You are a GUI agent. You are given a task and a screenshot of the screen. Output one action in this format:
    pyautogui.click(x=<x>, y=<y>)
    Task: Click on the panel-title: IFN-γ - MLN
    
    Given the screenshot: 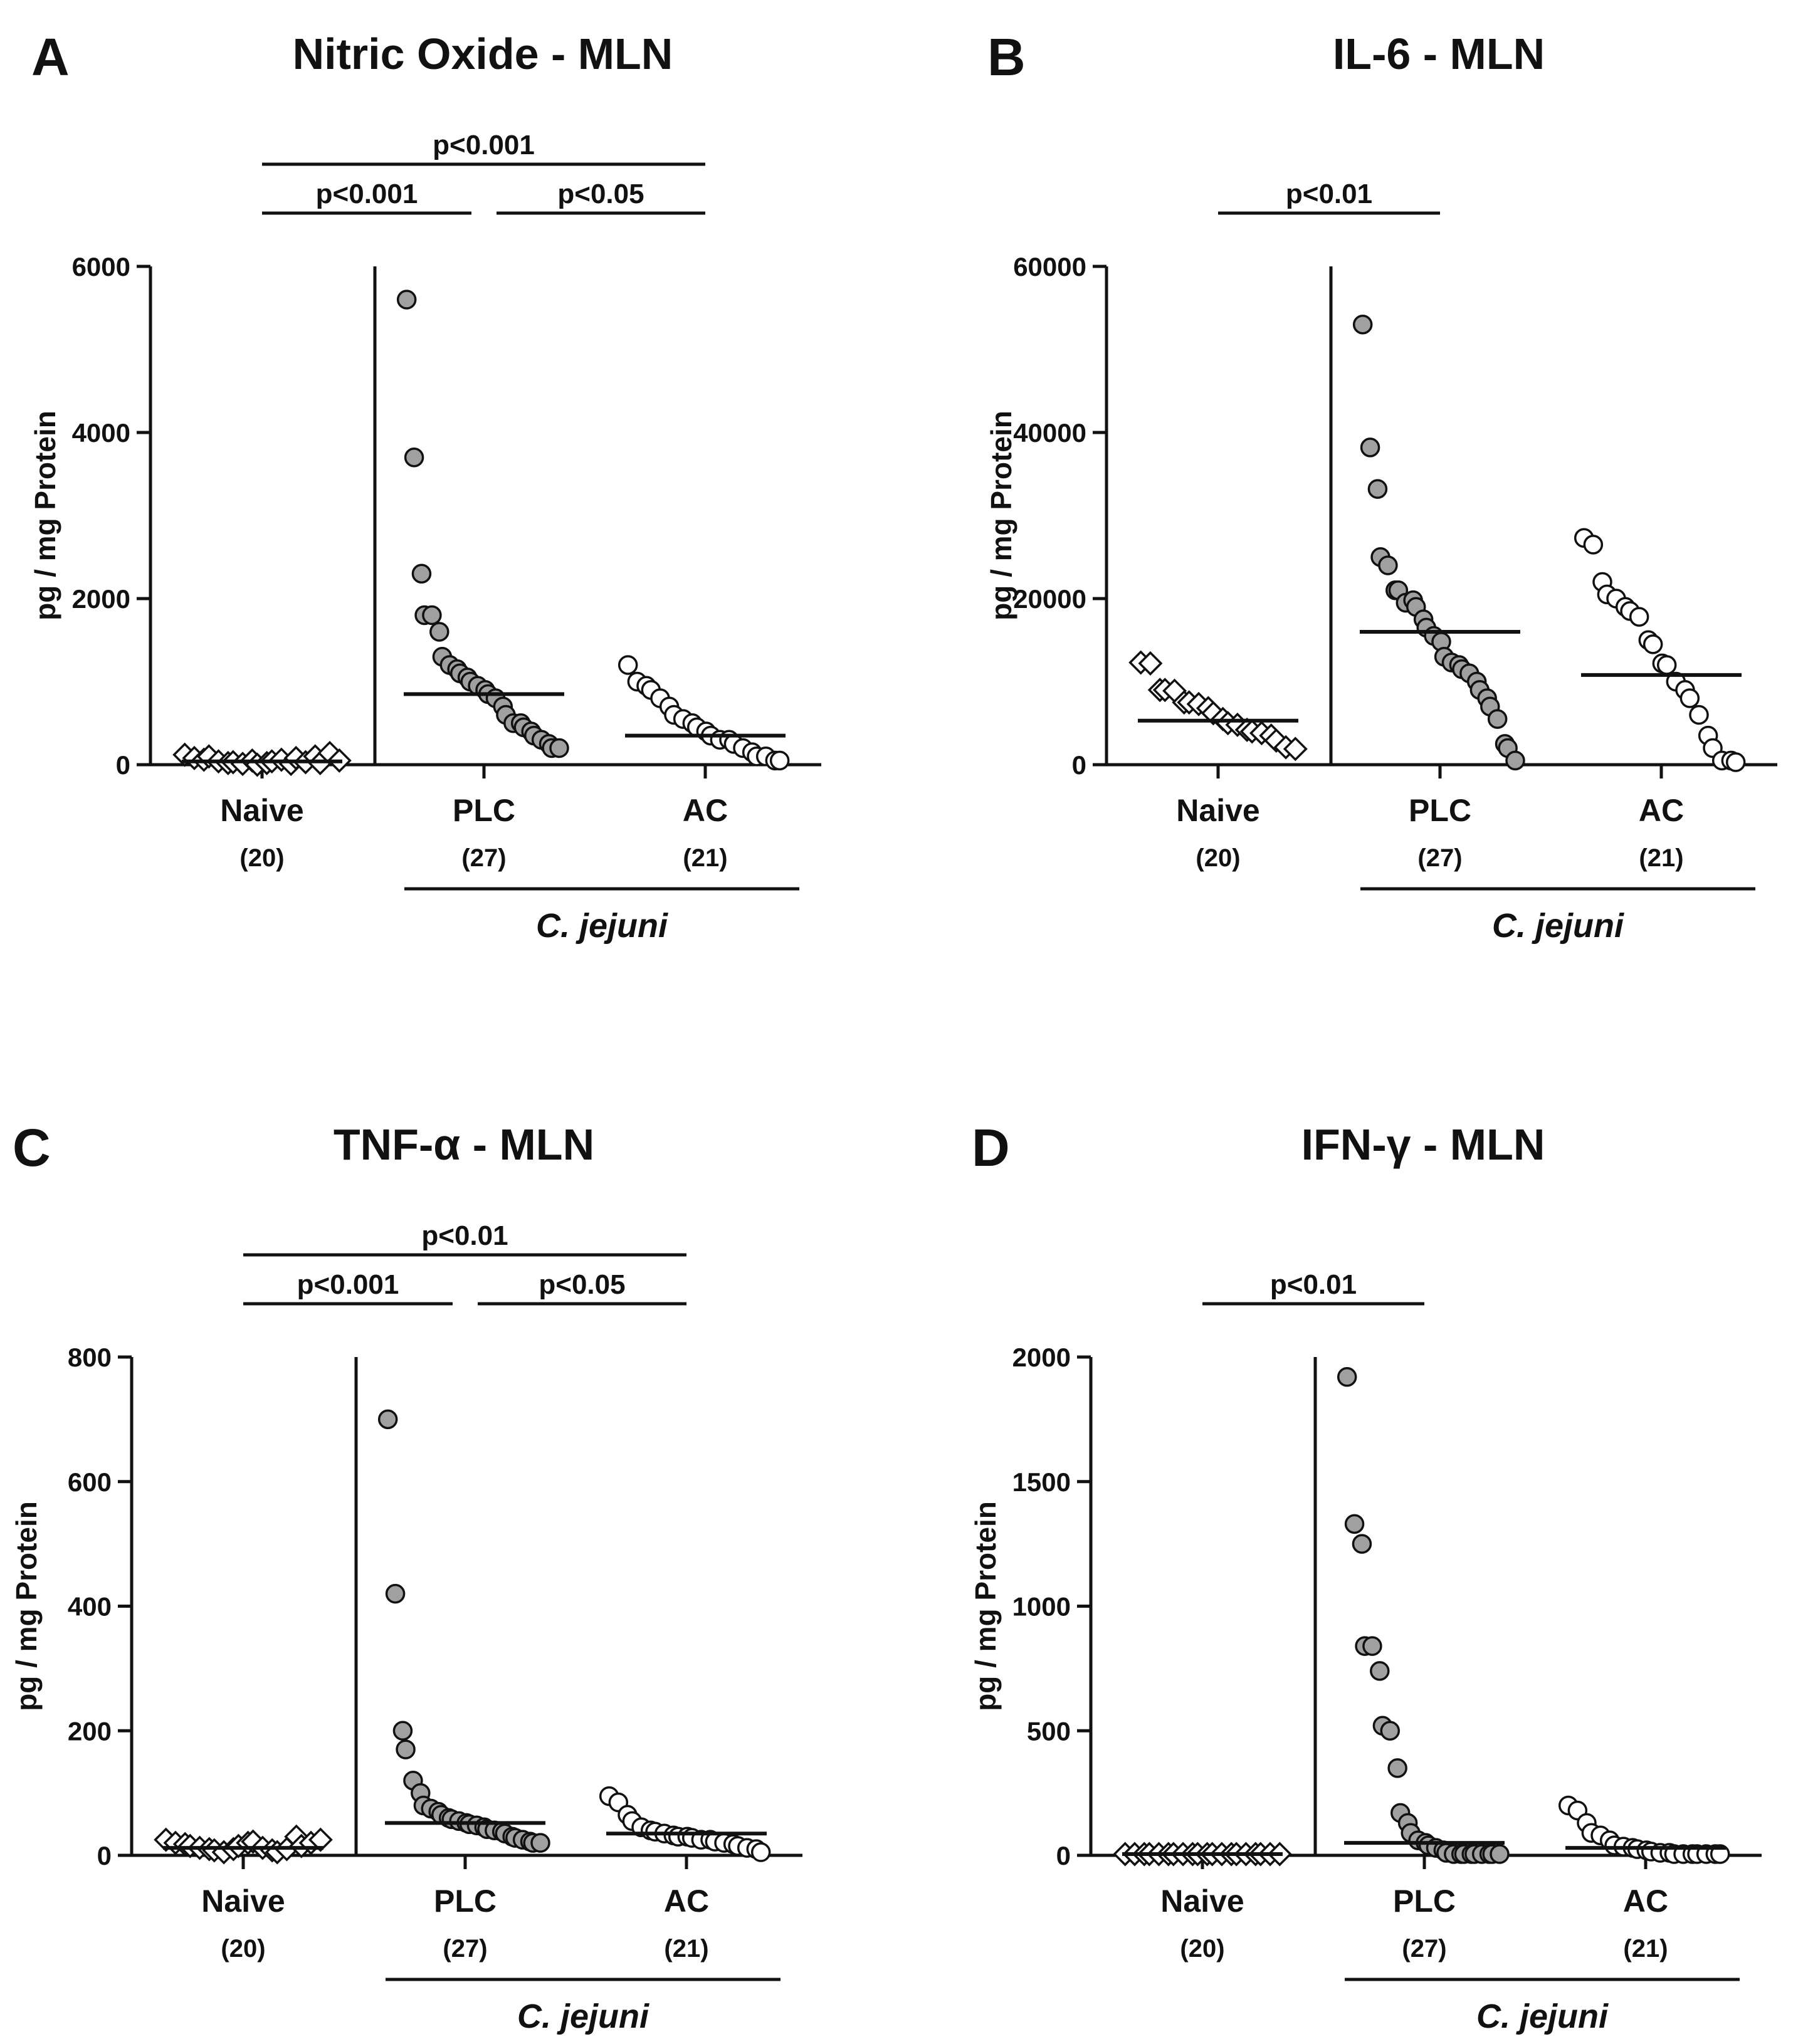 What is the action you would take?
    pyautogui.click(x=1423, y=1144)
    